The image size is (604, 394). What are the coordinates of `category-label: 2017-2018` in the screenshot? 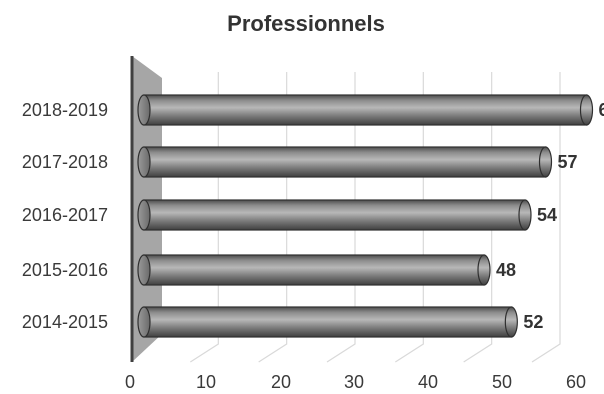 It's located at (65, 162).